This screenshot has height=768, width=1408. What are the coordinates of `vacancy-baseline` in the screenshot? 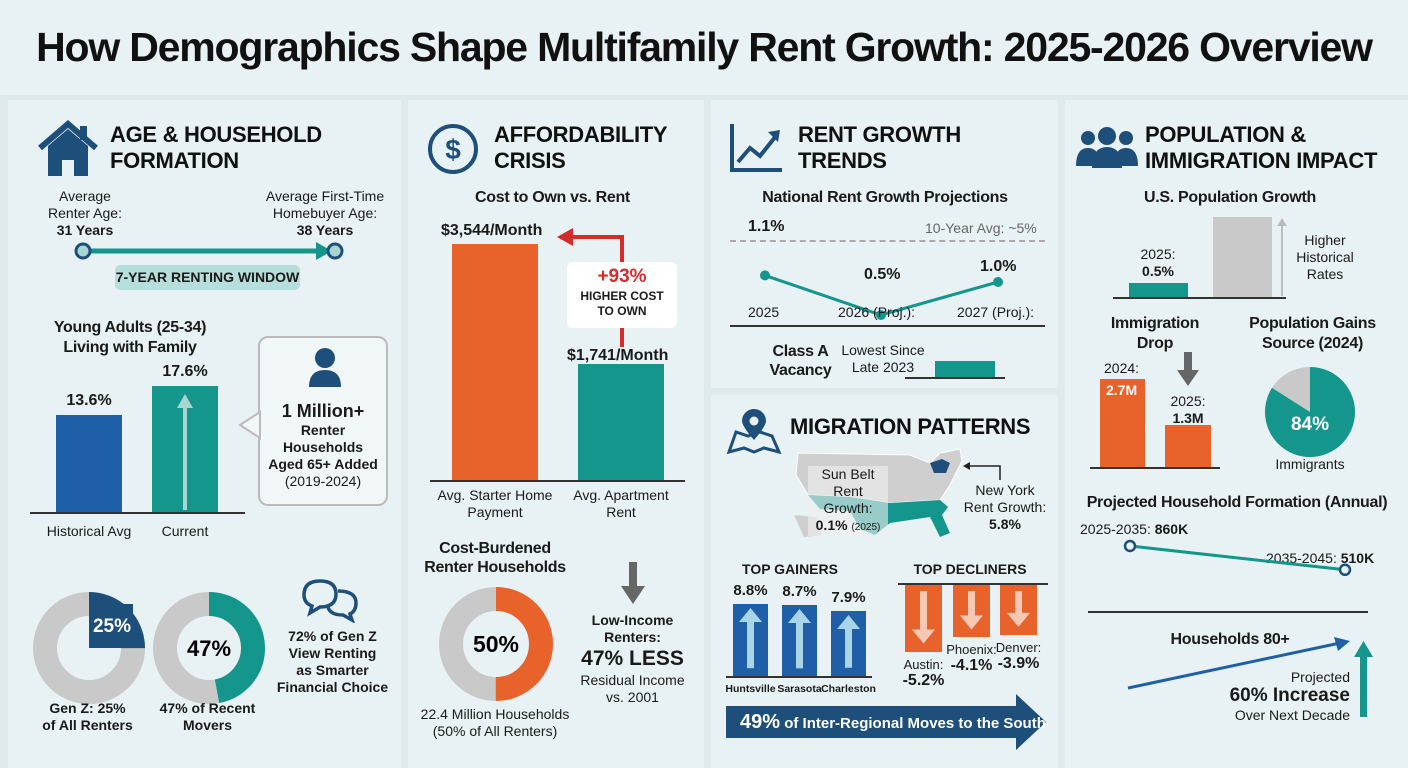 It's located at (955, 378).